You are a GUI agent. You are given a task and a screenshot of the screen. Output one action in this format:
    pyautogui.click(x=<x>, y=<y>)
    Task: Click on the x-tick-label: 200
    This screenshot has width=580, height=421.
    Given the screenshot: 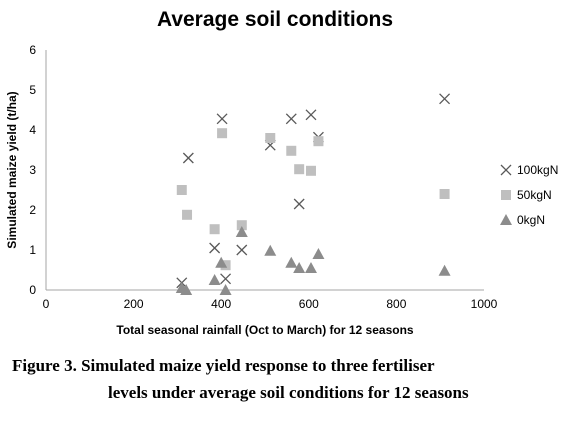 What is the action you would take?
    pyautogui.click(x=134, y=304)
    